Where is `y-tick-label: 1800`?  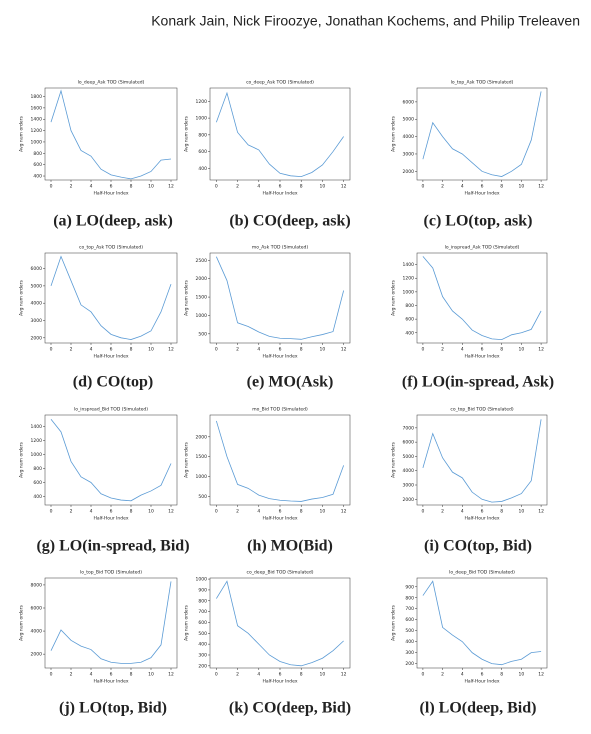 y-tick-label: 1800 is located at coordinates (37, 97).